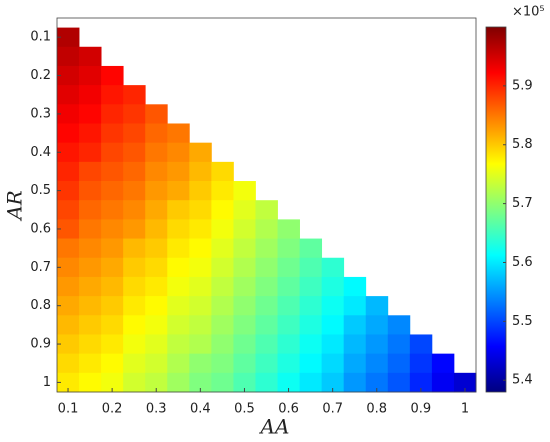 The height and width of the screenshot is (442, 550). Describe the element at coordinates (156, 409) in the screenshot. I see `x-tick-label: 0.3` at that location.